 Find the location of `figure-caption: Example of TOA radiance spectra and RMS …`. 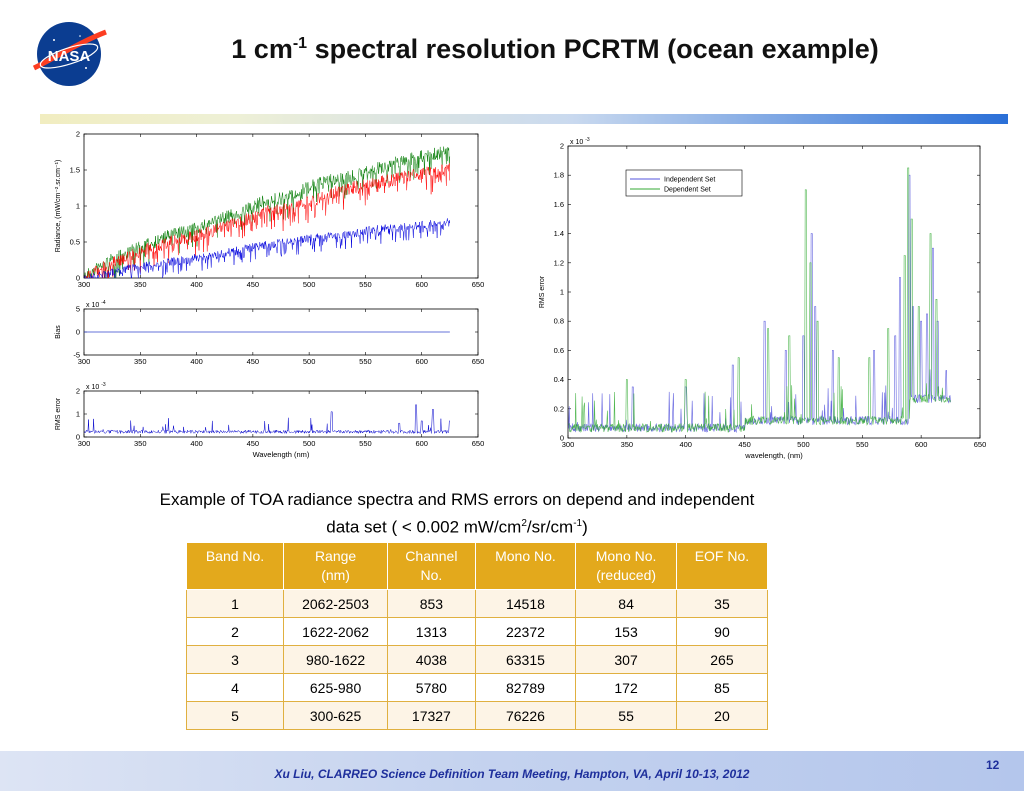

figure-caption: Example of TOA radiance spectra and RMS … is located at coordinates (457, 514).